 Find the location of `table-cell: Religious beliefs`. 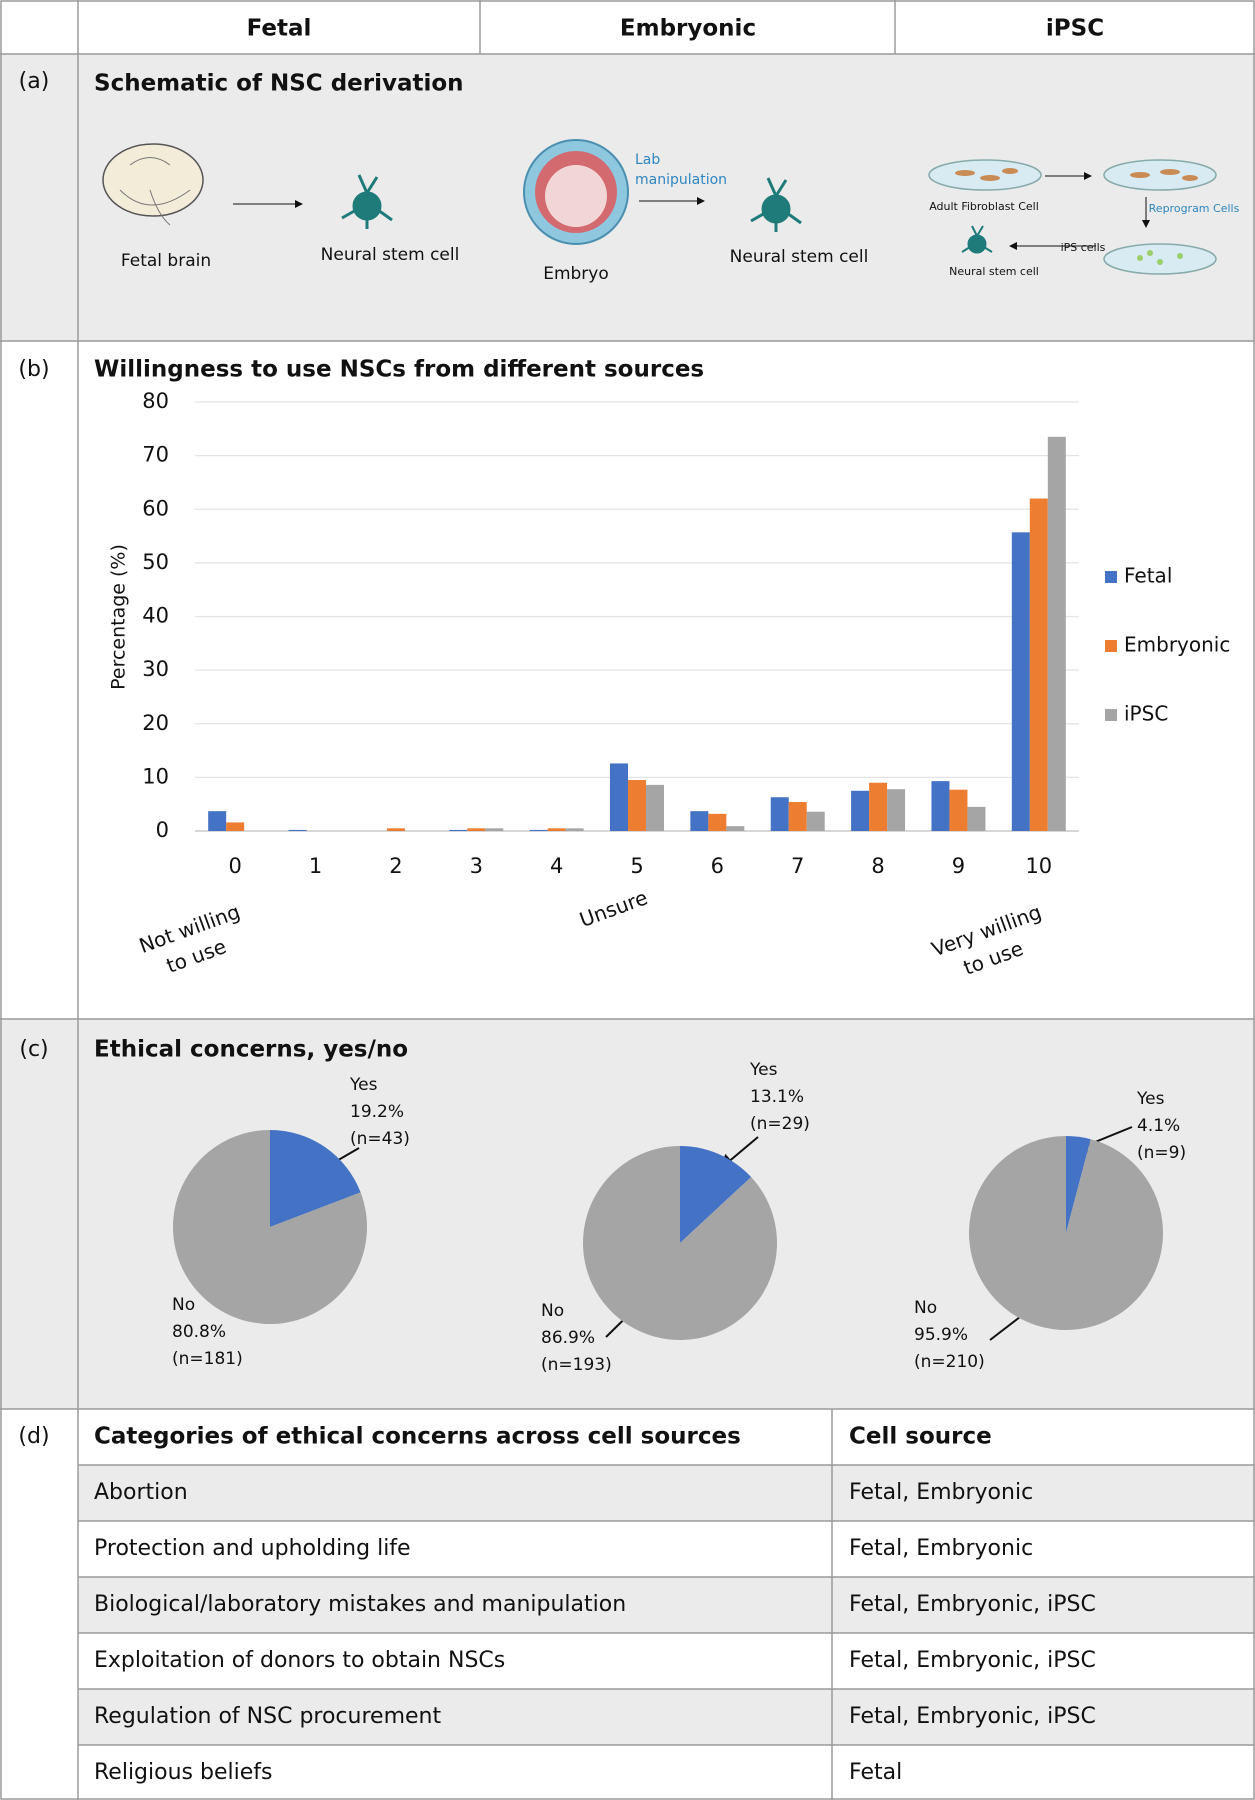

table-cell: Religious beliefs is located at coordinates (183, 1772).